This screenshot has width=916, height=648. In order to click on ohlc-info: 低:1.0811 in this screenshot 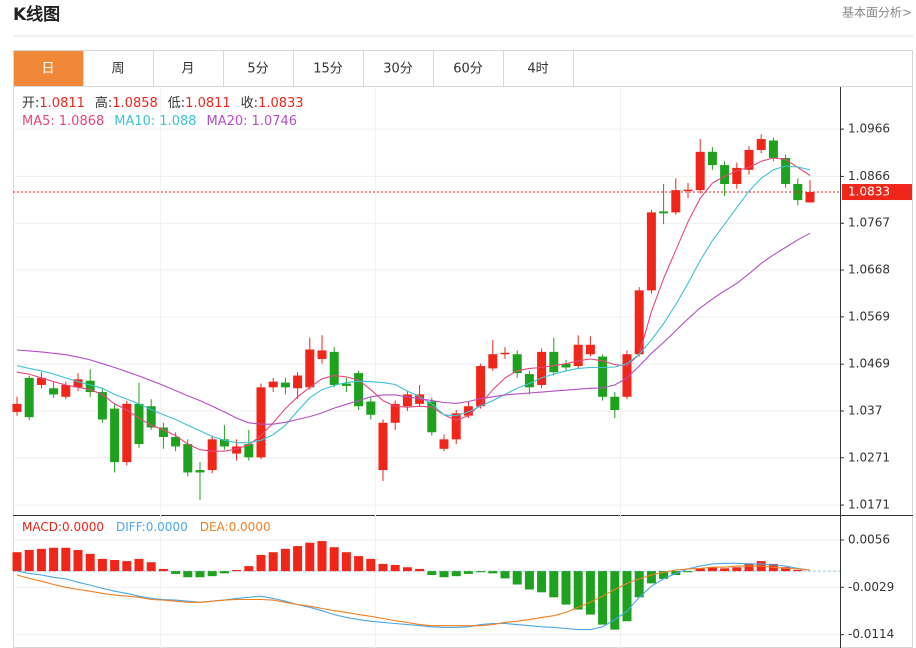, I will do `click(199, 103)`.